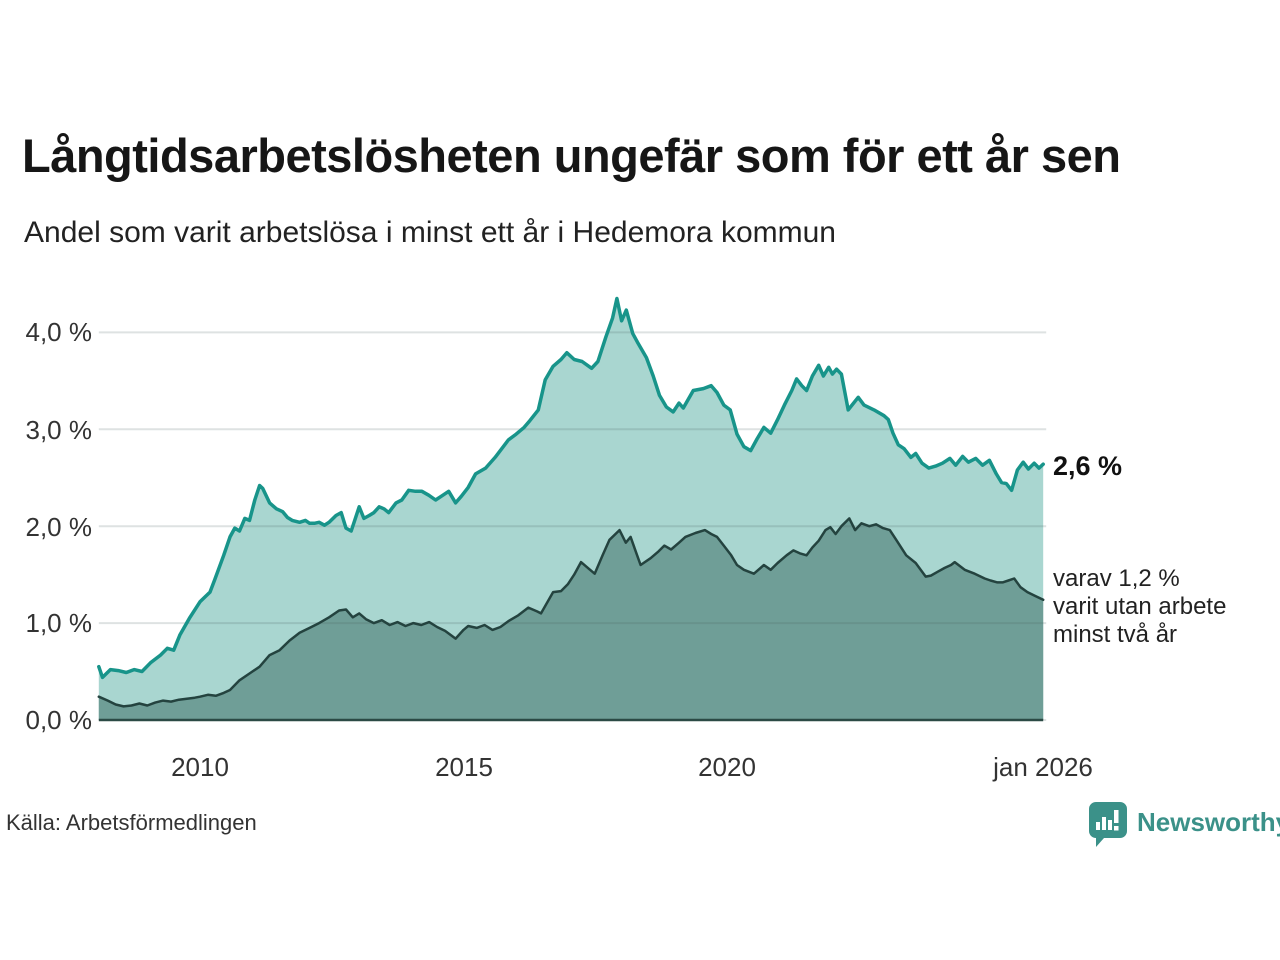  I want to click on two-year-annotation-line3: minst två år, so click(1115, 634).